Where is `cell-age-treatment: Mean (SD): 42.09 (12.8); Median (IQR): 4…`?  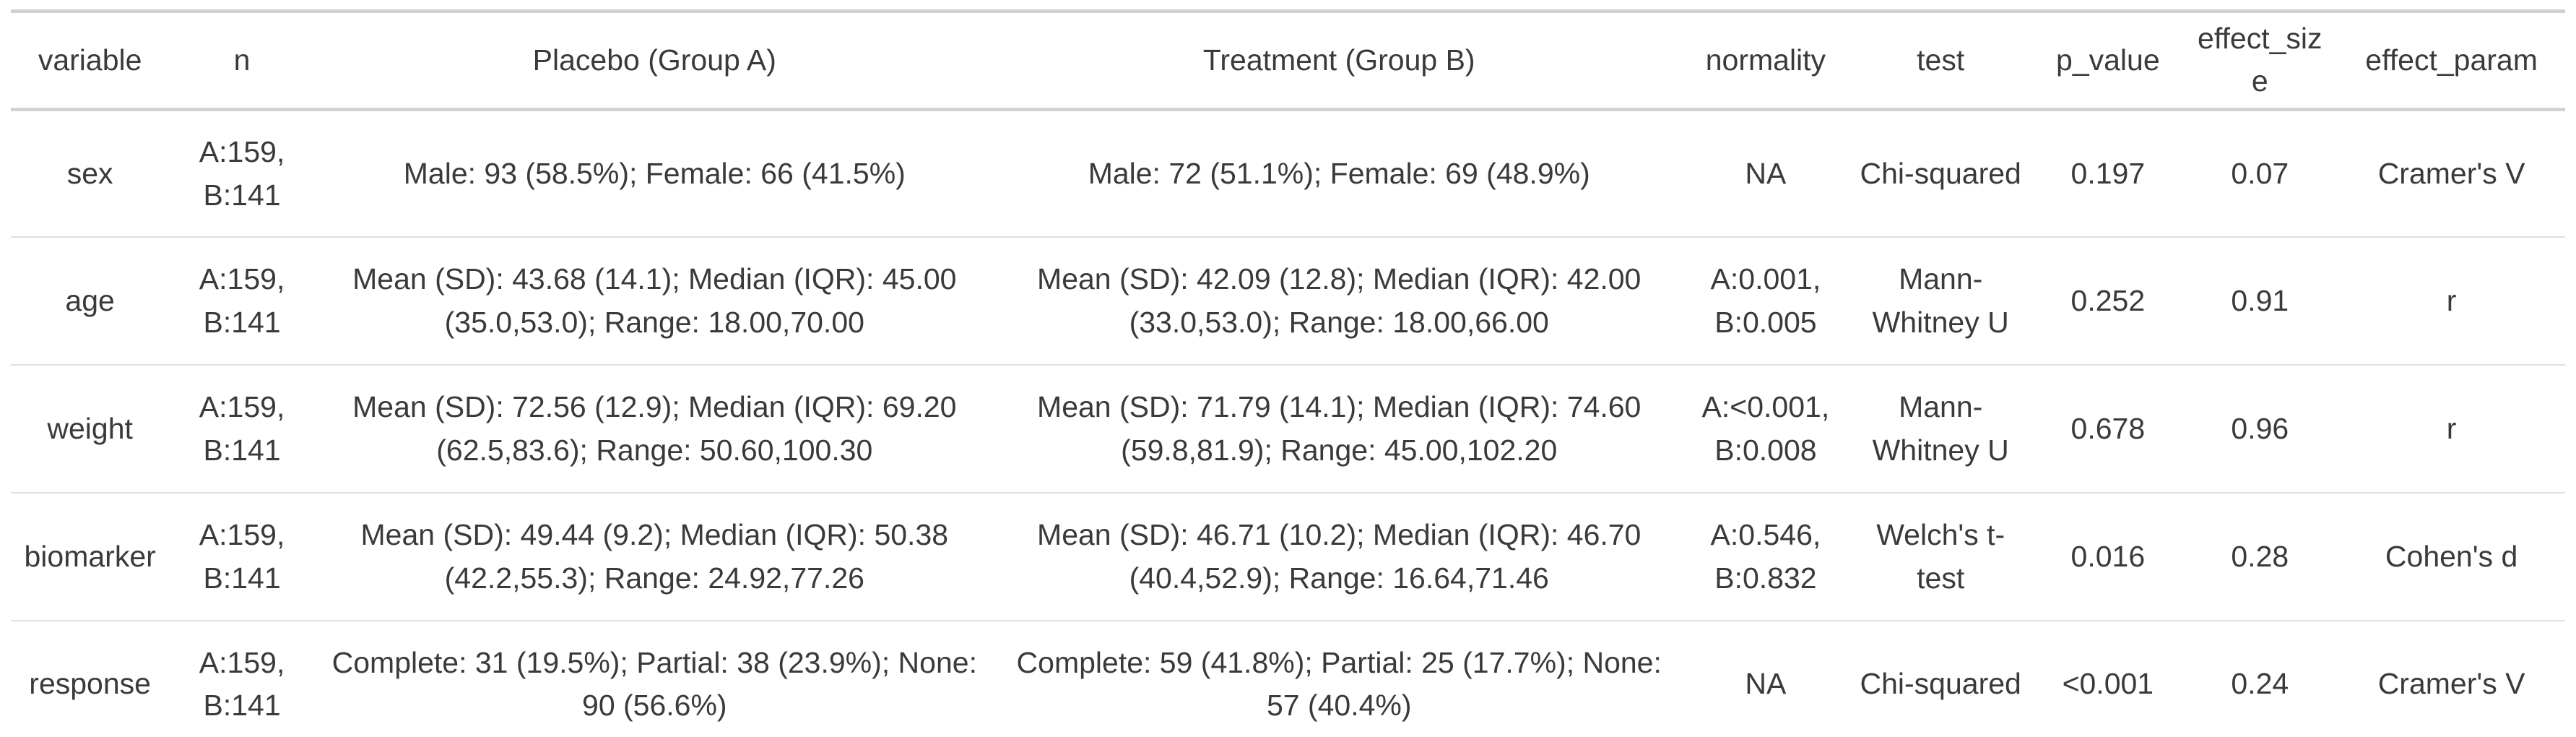
cell-age-treatment: Mean (SD): 42.09 (12.8); Median (IQR): 4… is located at coordinates (1339, 301).